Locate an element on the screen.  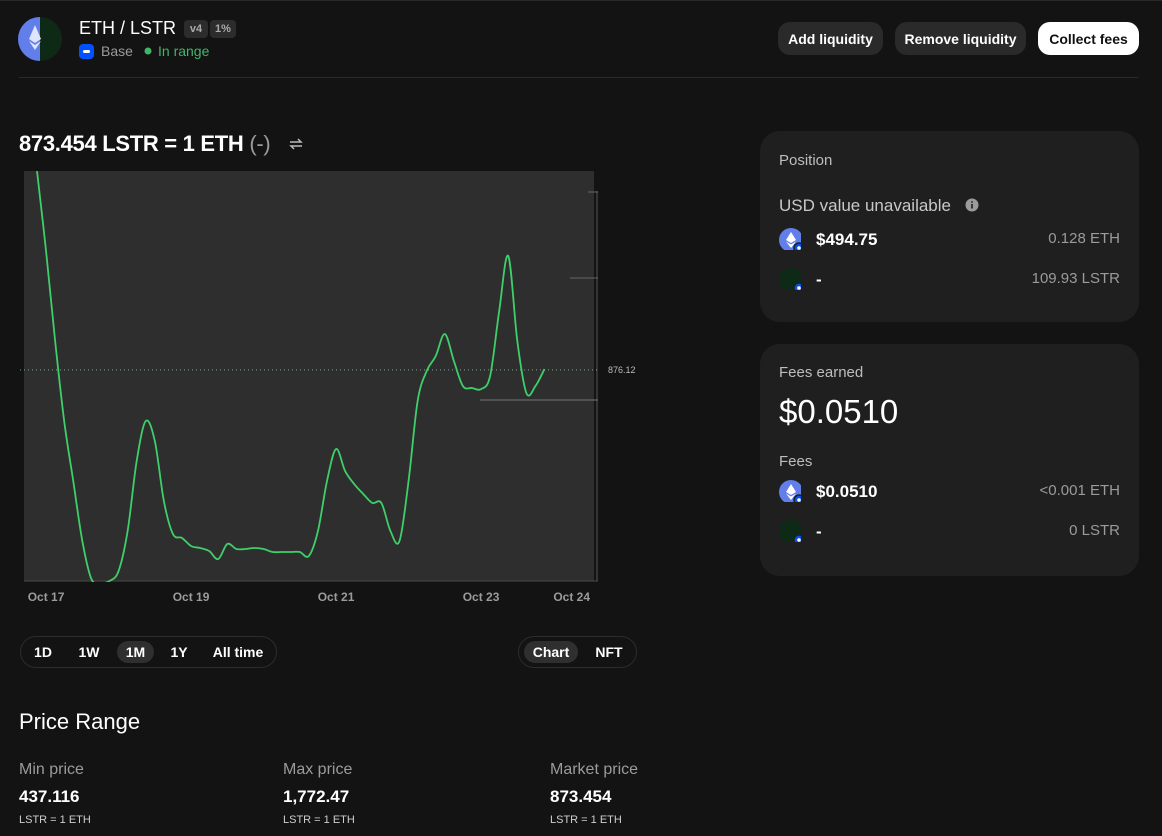
price-quote: 873.454 LSTR = 1 ETH (-) is located at coordinates (145, 144).